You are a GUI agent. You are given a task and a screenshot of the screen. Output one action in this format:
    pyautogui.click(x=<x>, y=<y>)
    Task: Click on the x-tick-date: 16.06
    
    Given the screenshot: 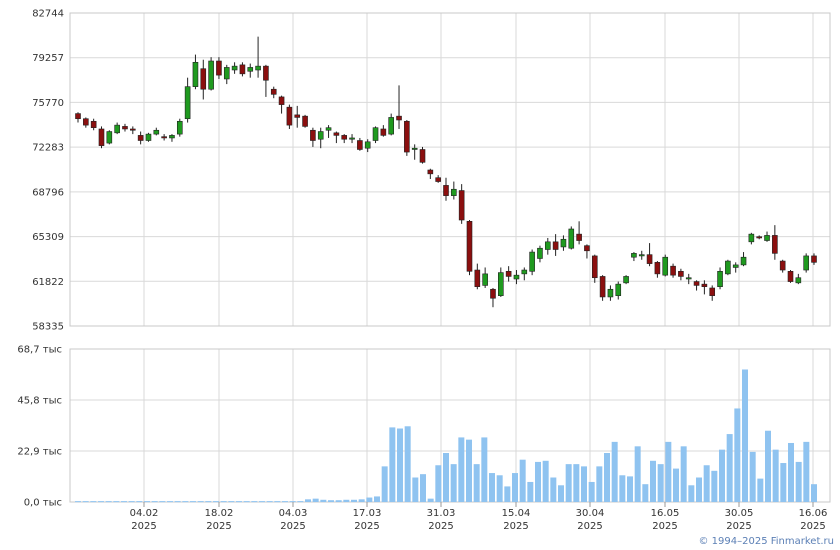 What is the action you would take?
    pyautogui.click(x=813, y=513)
    